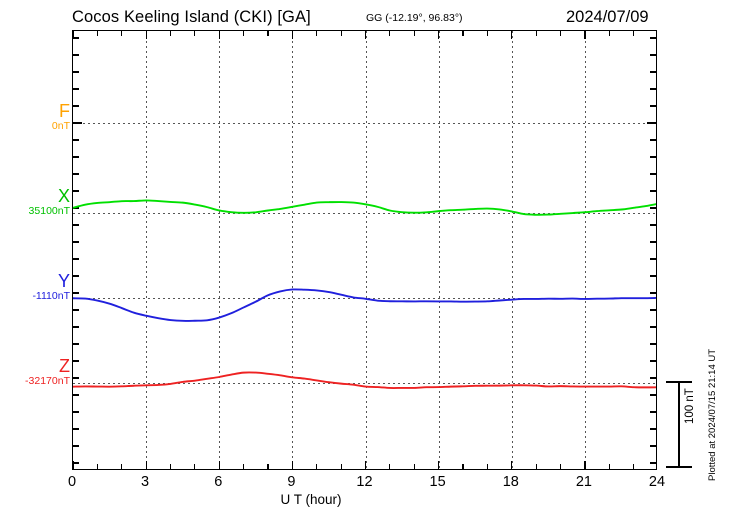 The height and width of the screenshot is (520, 730). What do you see at coordinates (311, 499) in the screenshot?
I see `xaxis-title: U T (hour)` at bounding box center [311, 499].